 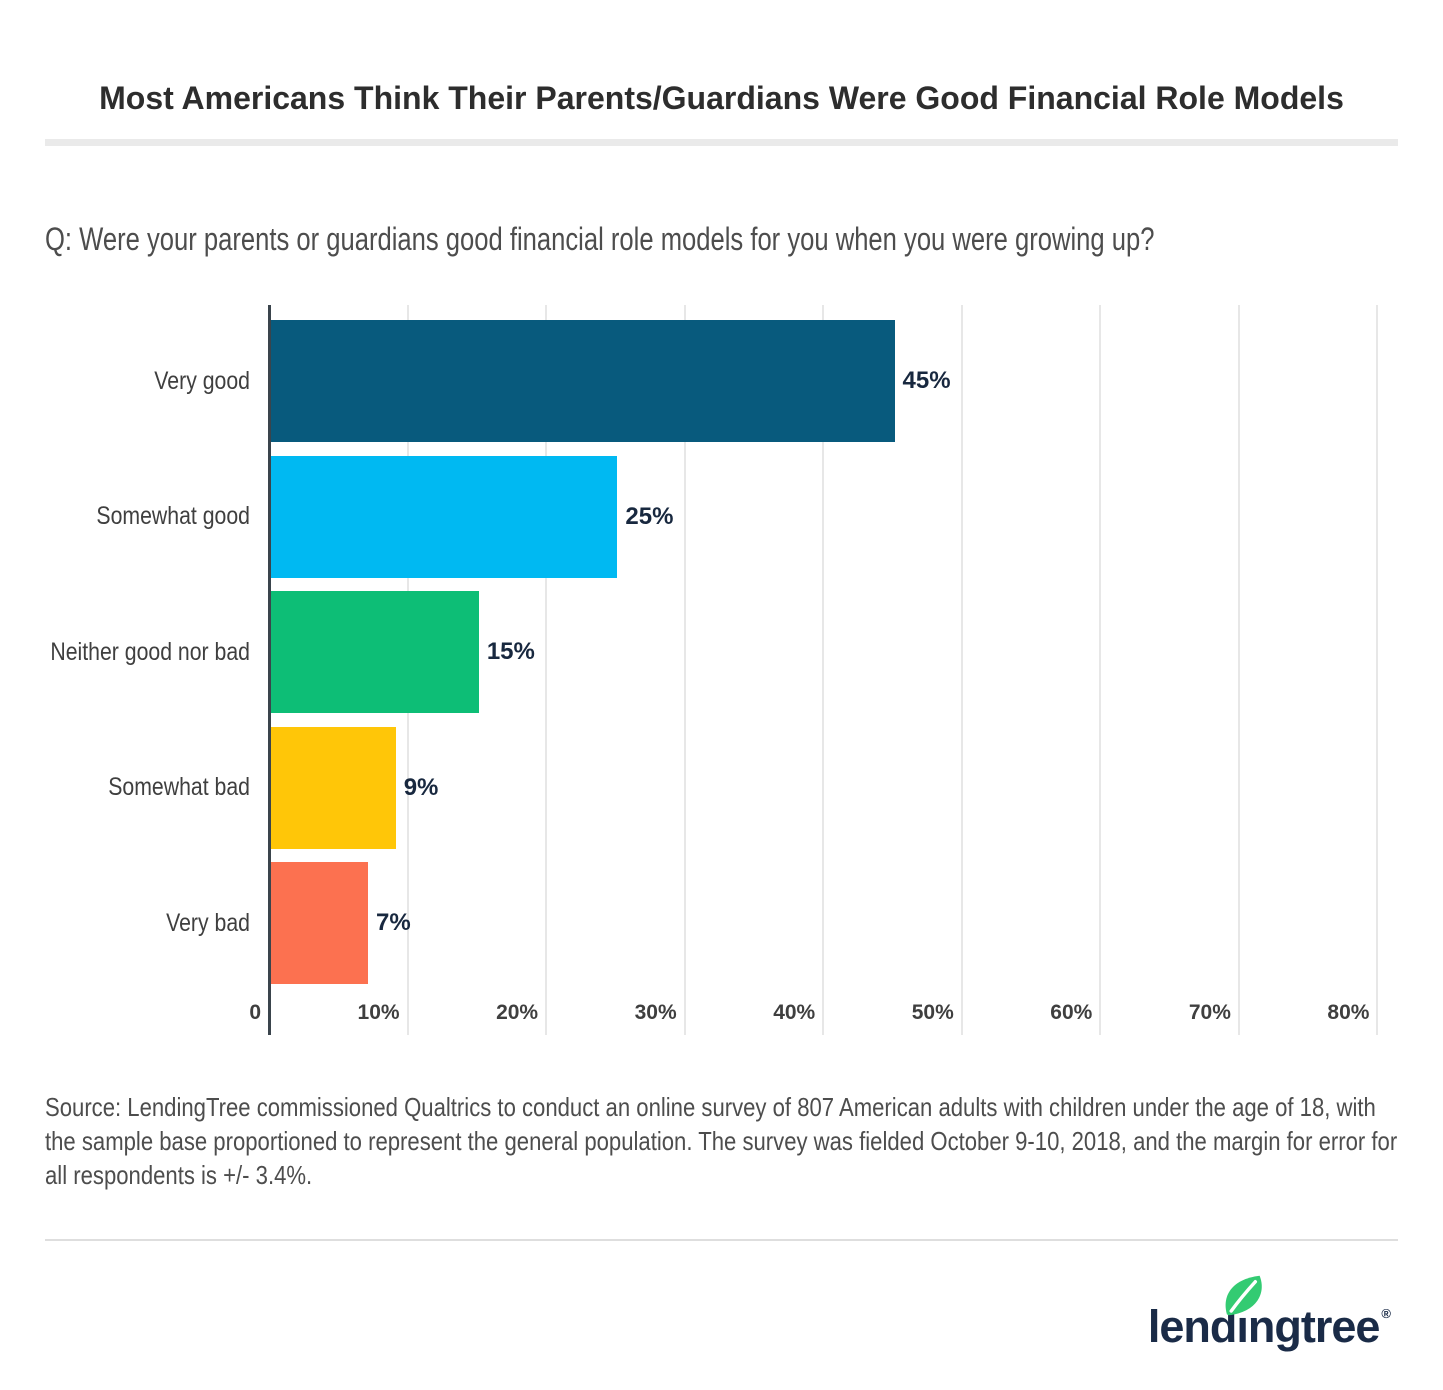 What do you see at coordinates (150, 651) in the screenshot?
I see `category-label: Neither good nor bad` at bounding box center [150, 651].